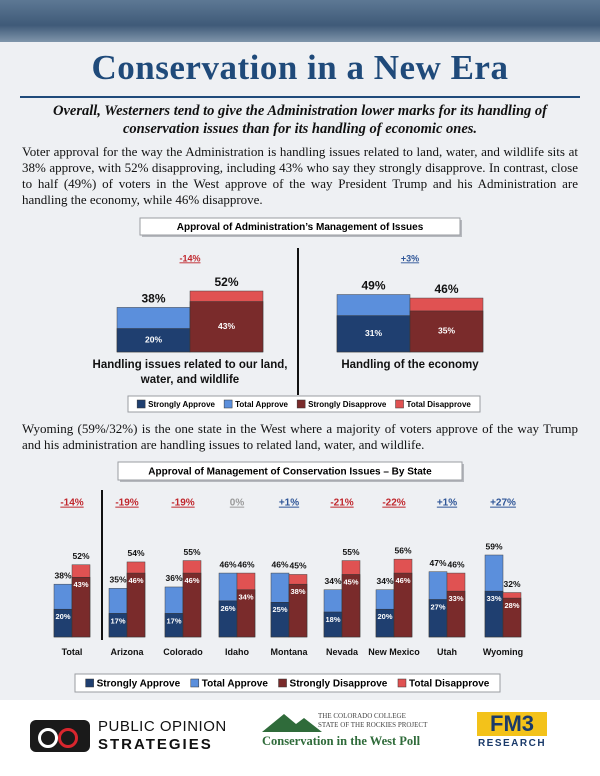  What do you see at coordinates (289, 652) in the screenshot?
I see `category-label: Montana` at bounding box center [289, 652].